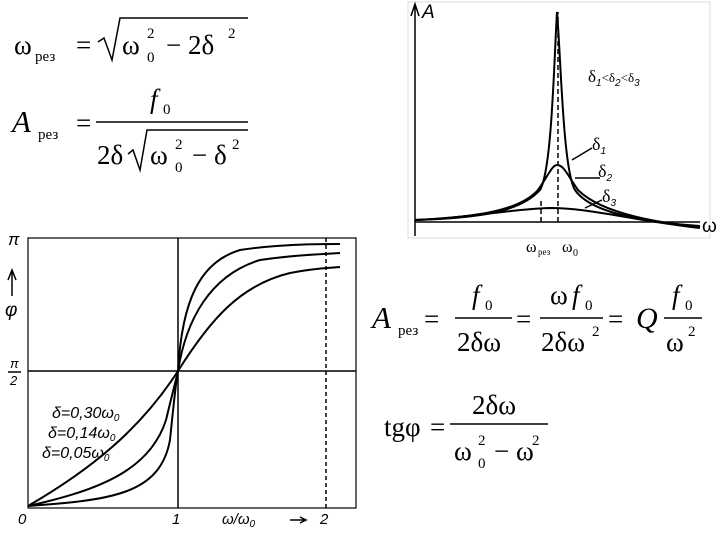  What do you see at coordinates (110, 155) in the screenshot?
I see `term: 2δ` at bounding box center [110, 155].